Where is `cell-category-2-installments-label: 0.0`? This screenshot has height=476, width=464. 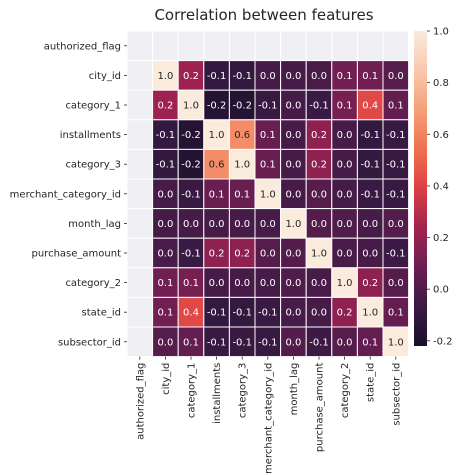 cell-category-2-installments-label: 0.0 is located at coordinates (217, 283).